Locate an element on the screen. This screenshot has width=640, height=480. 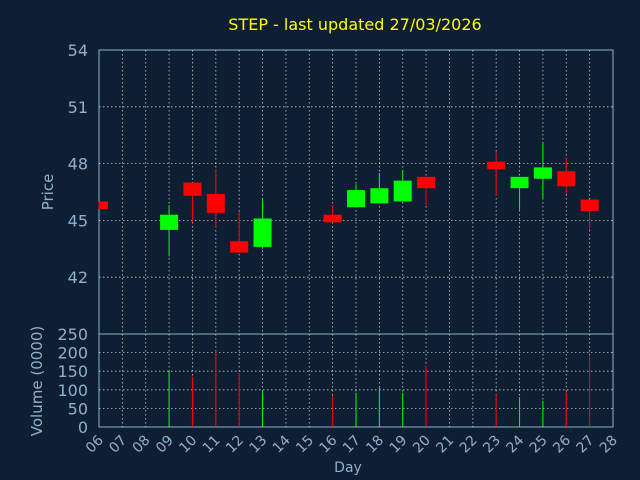
x-tick-label: 26 is located at coordinates (562, 444).